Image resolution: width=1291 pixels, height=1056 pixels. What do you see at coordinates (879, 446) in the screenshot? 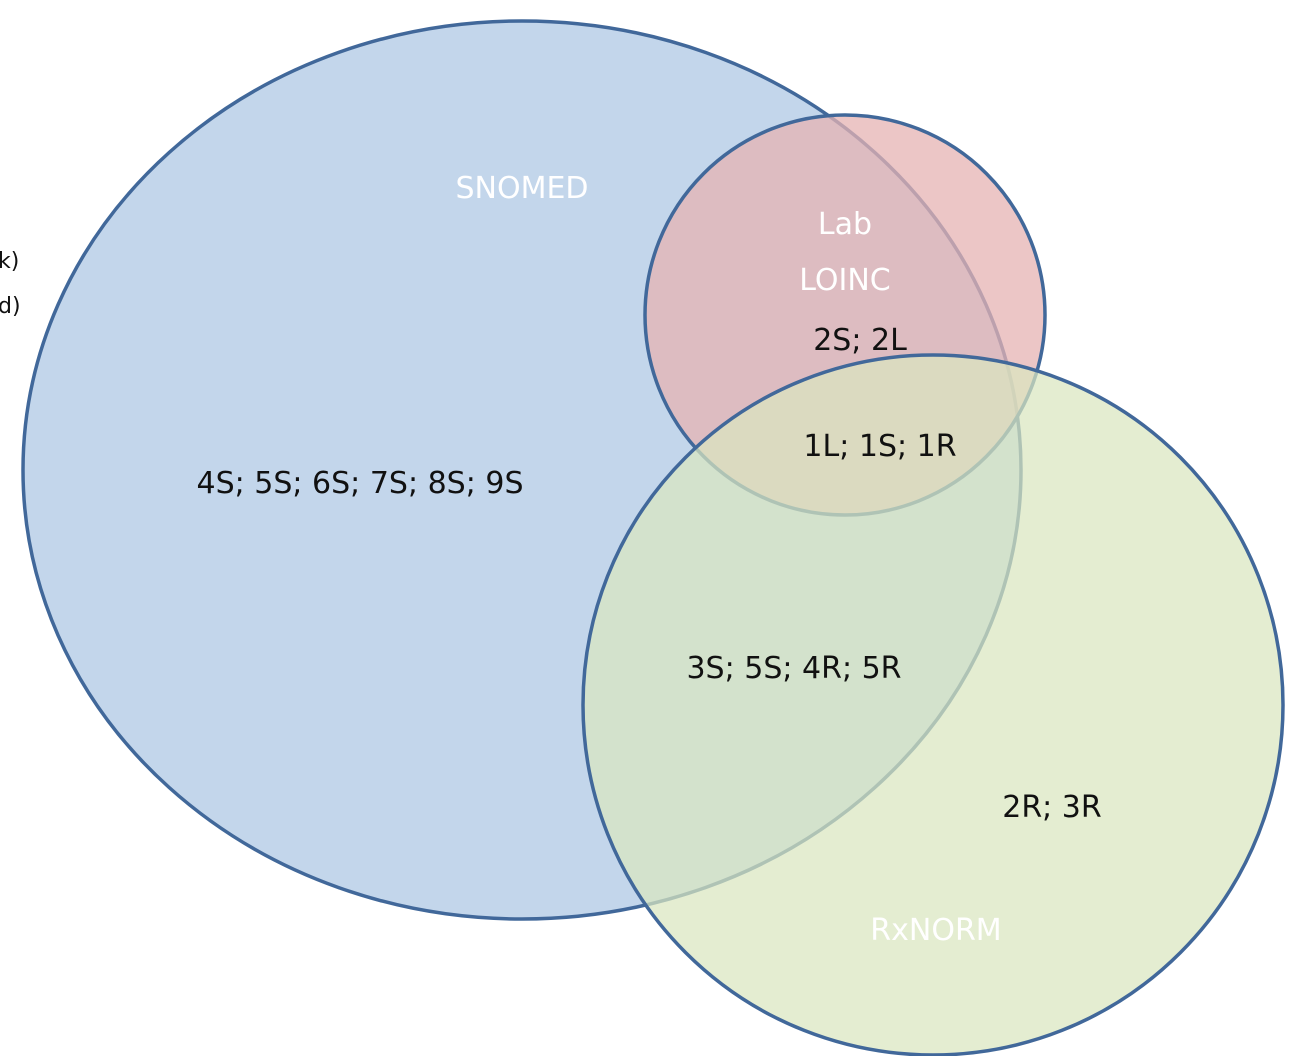
I see `region-all-three: 1L; 1S; 1R` at bounding box center [879, 446].